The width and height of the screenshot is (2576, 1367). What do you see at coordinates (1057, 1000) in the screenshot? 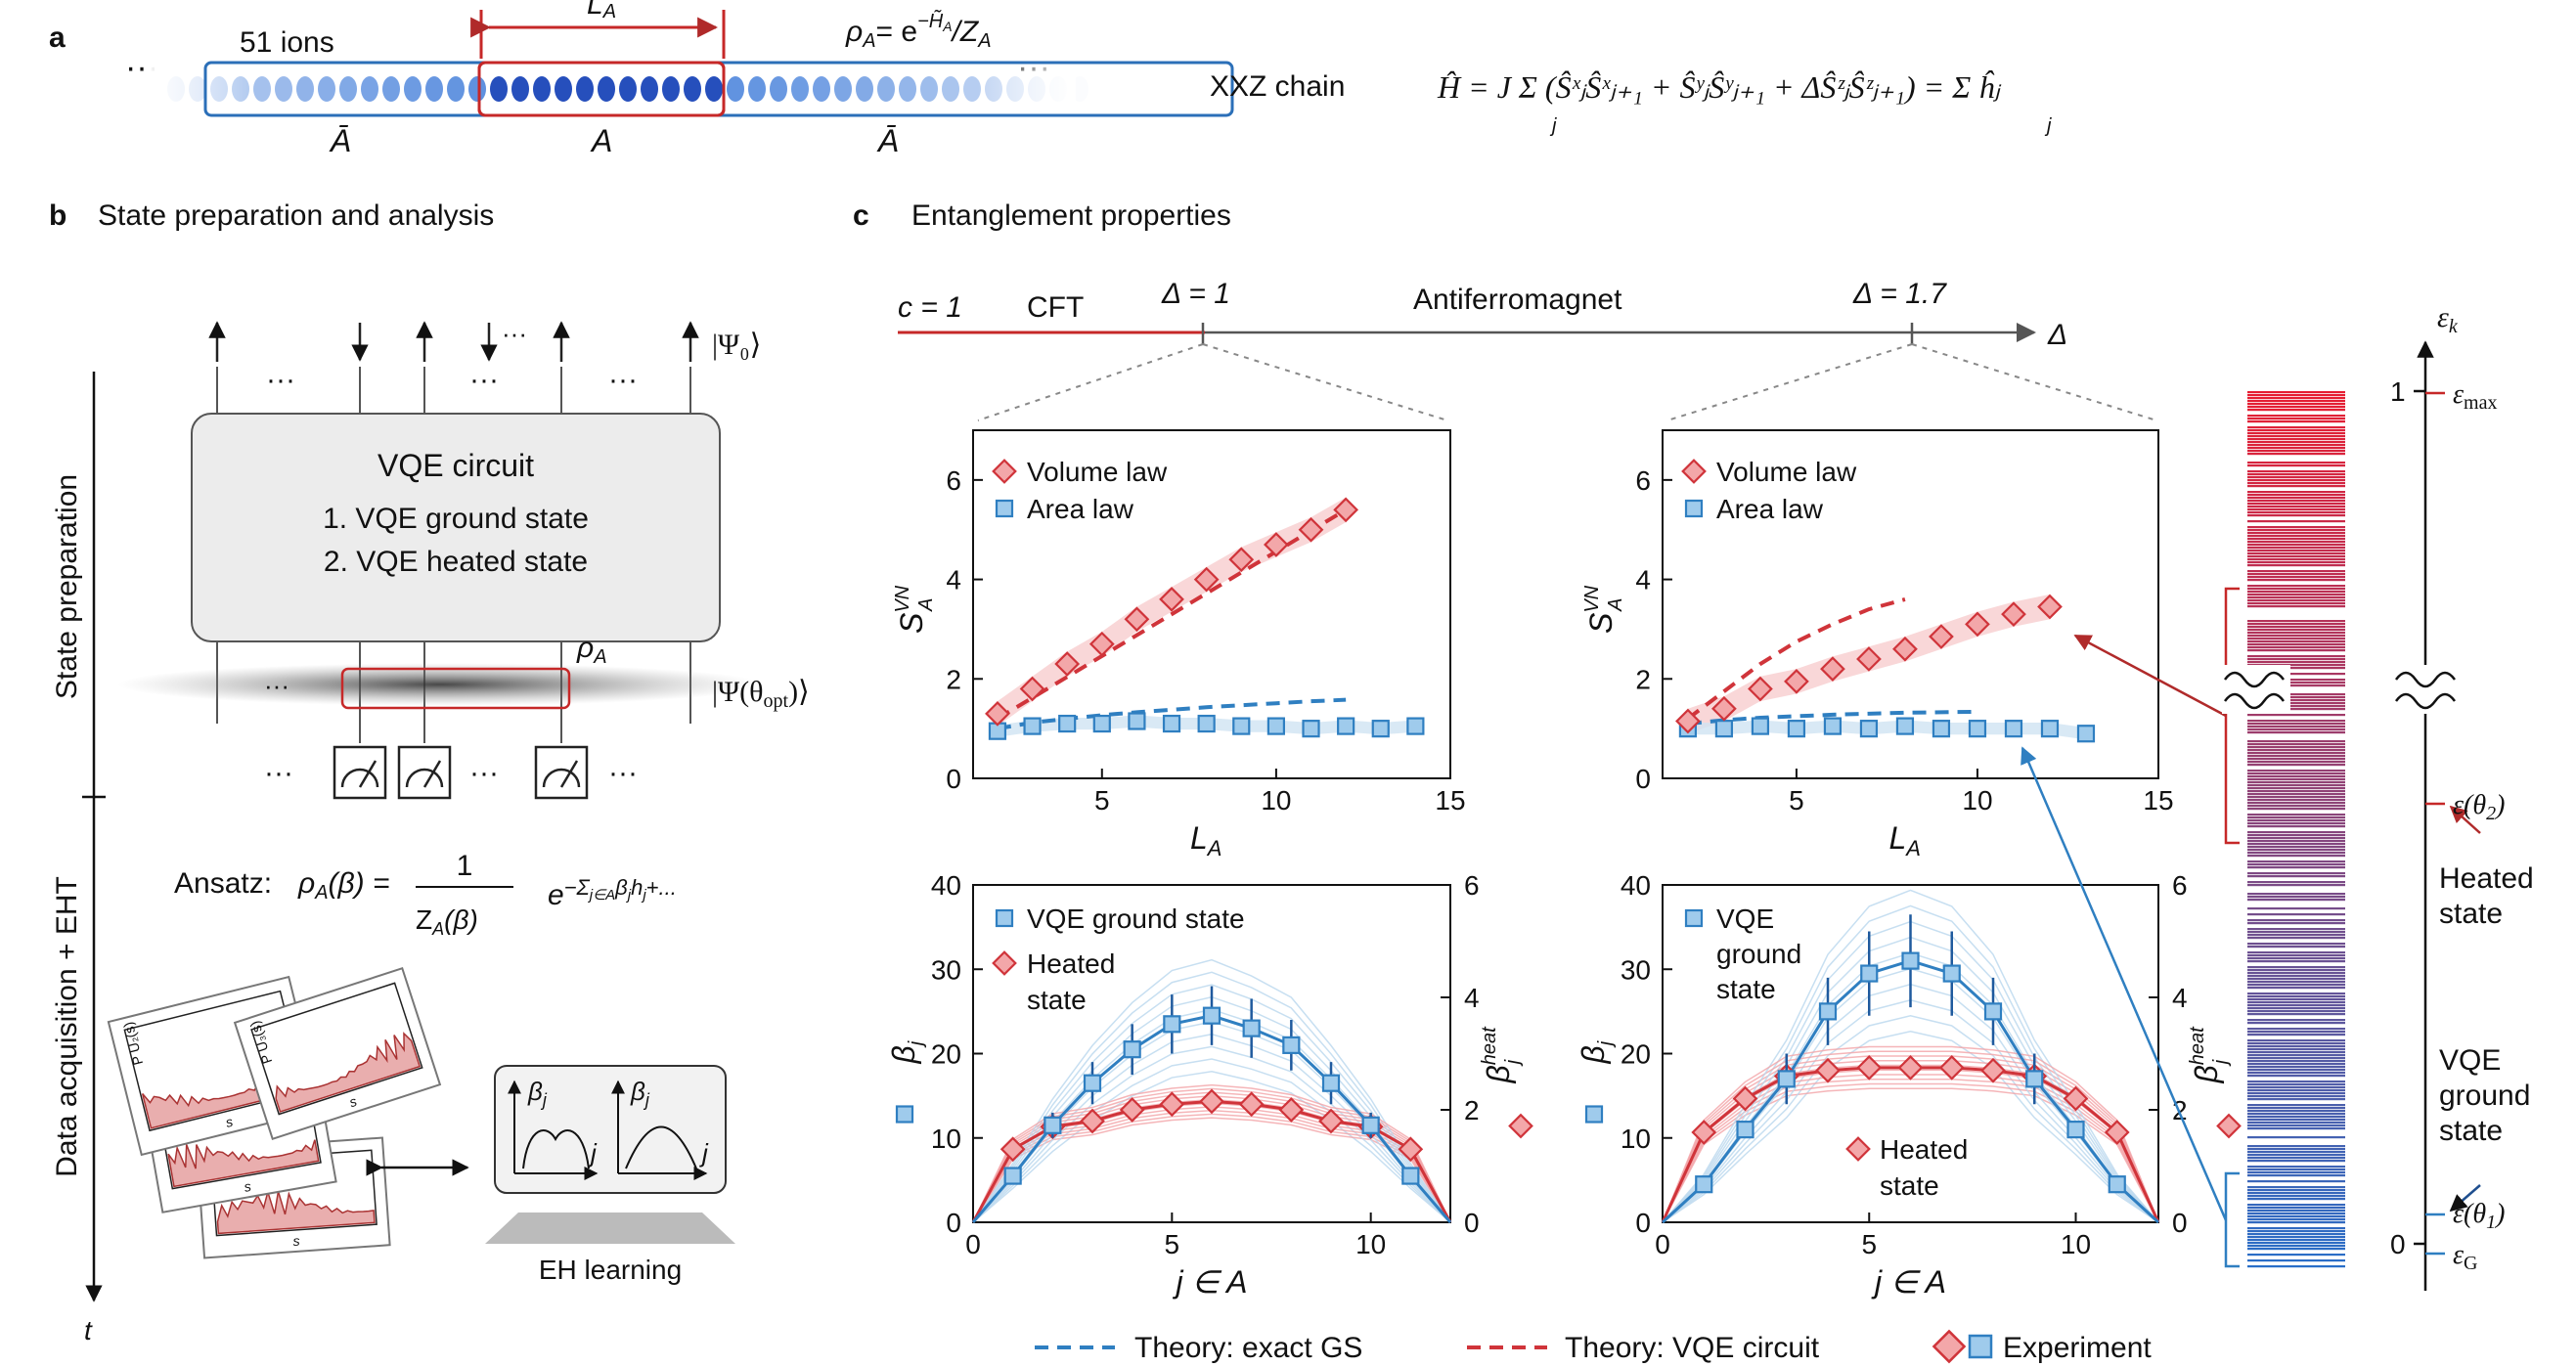
I see `legend-heated-label-2: state` at bounding box center [1057, 1000].